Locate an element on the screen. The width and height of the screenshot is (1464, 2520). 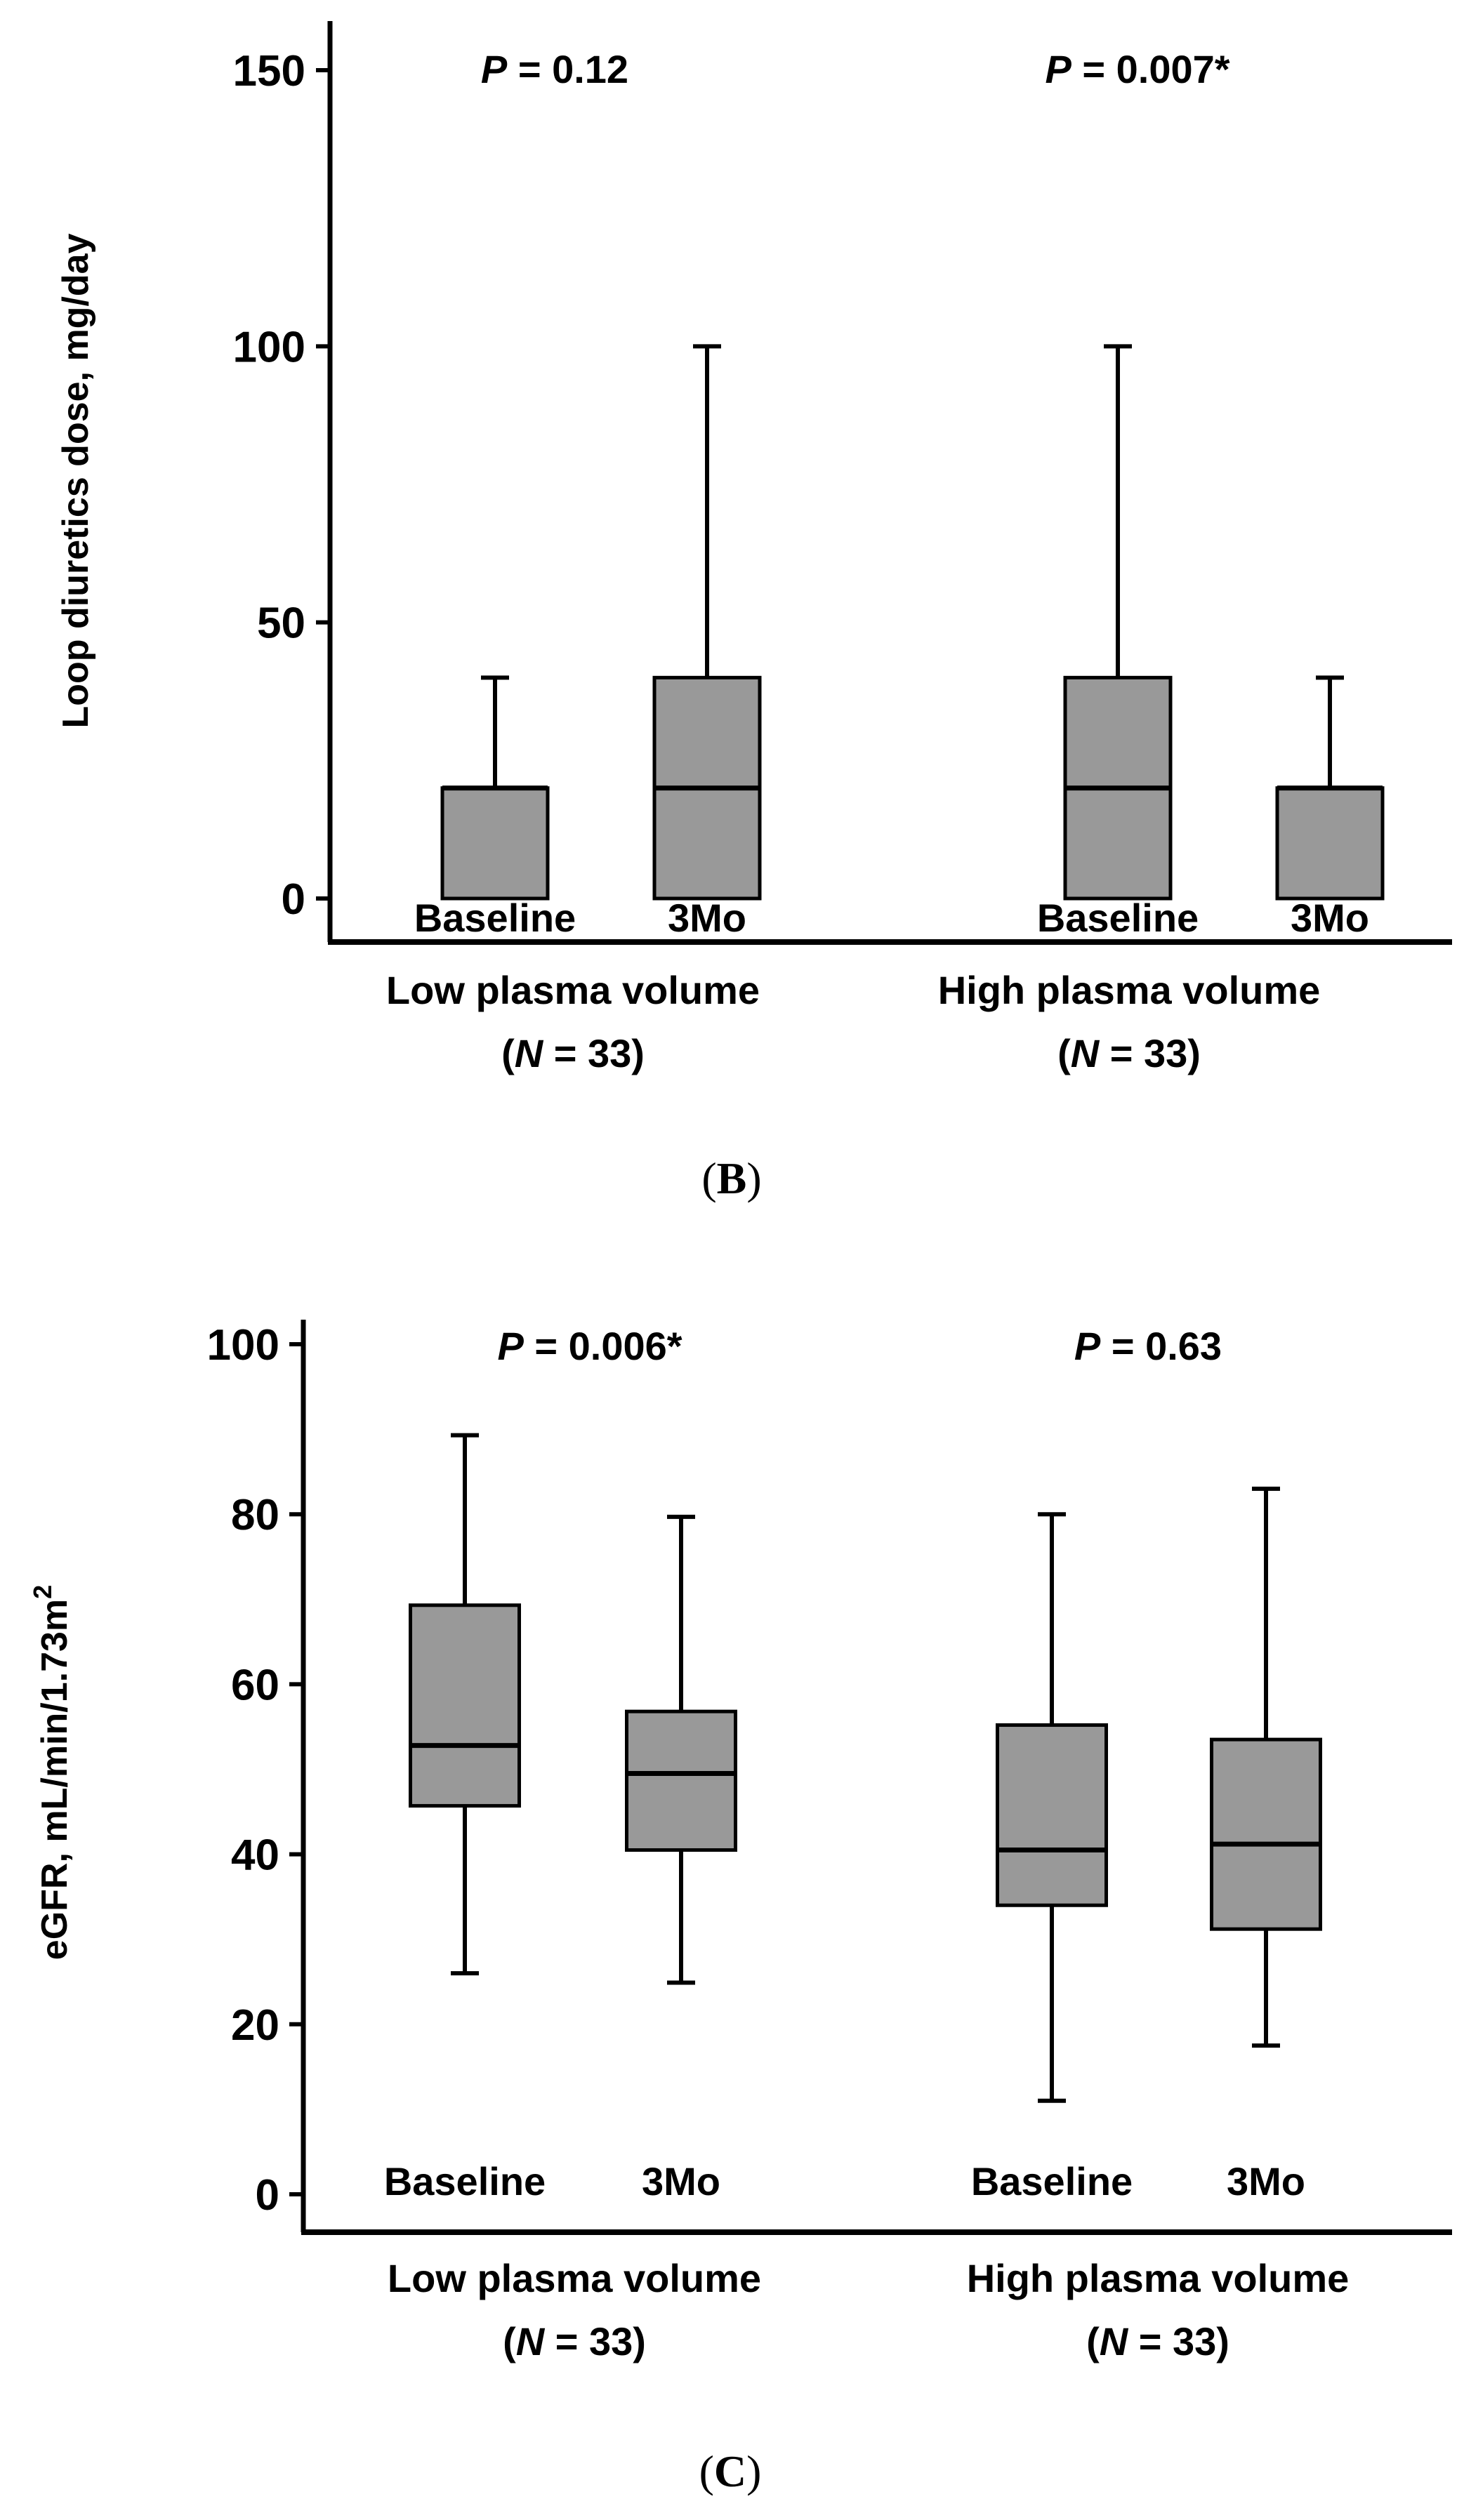
panel-label: (C) is located at coordinates (730, 2471).